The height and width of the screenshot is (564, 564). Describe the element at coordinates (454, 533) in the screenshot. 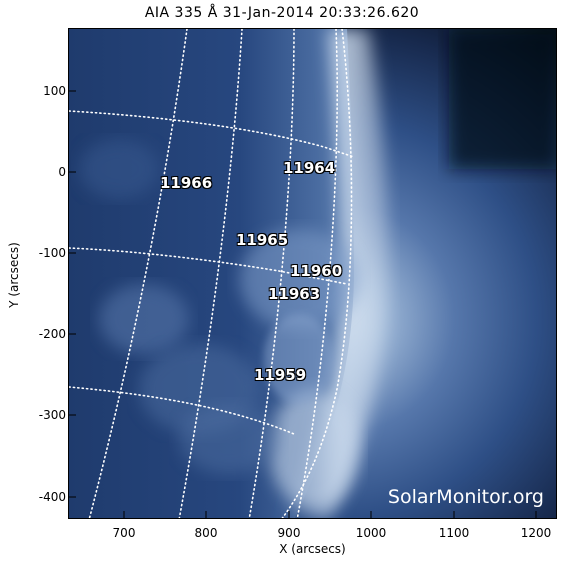

I see `x-tick-label: 1100` at that location.